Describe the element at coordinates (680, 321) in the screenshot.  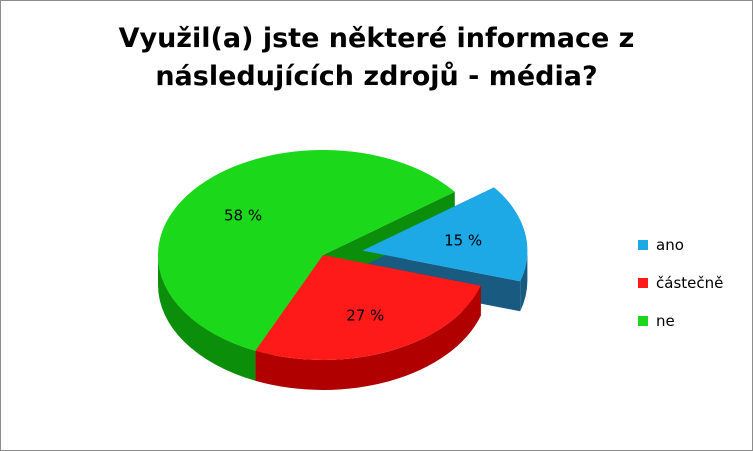
I see `legend-item-ne: ne` at that location.